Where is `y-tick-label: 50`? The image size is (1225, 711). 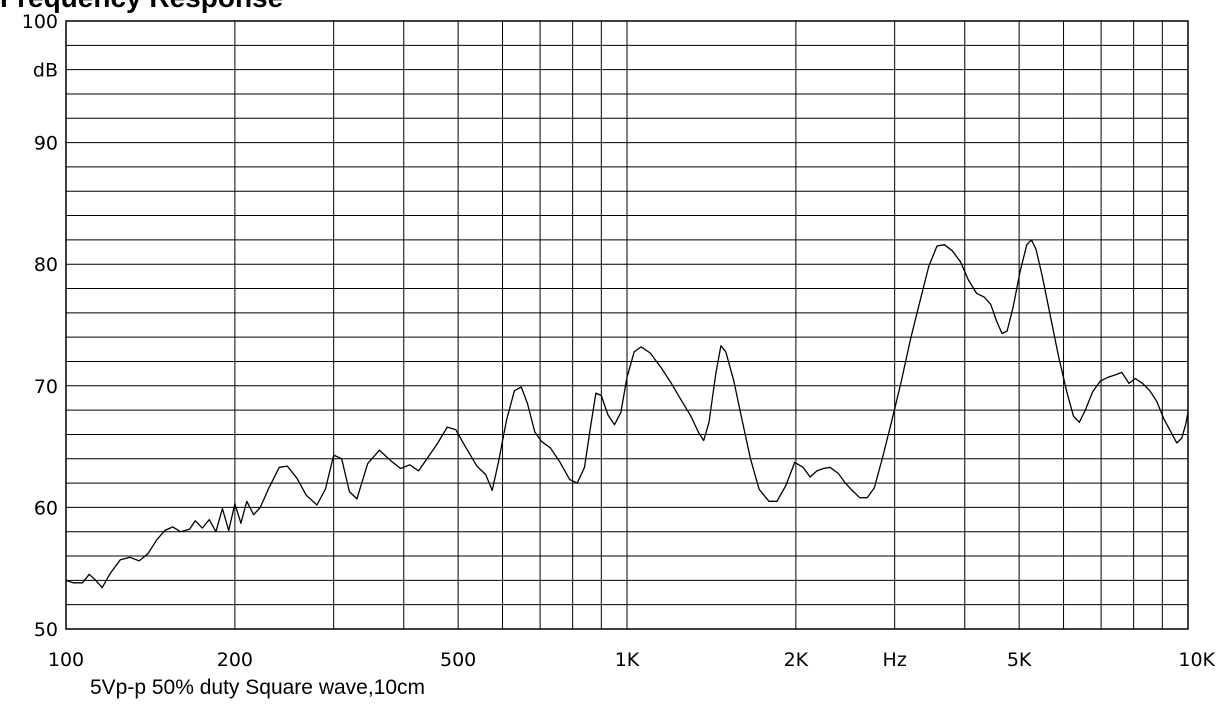 y-tick-label: 50 is located at coordinates (46, 630).